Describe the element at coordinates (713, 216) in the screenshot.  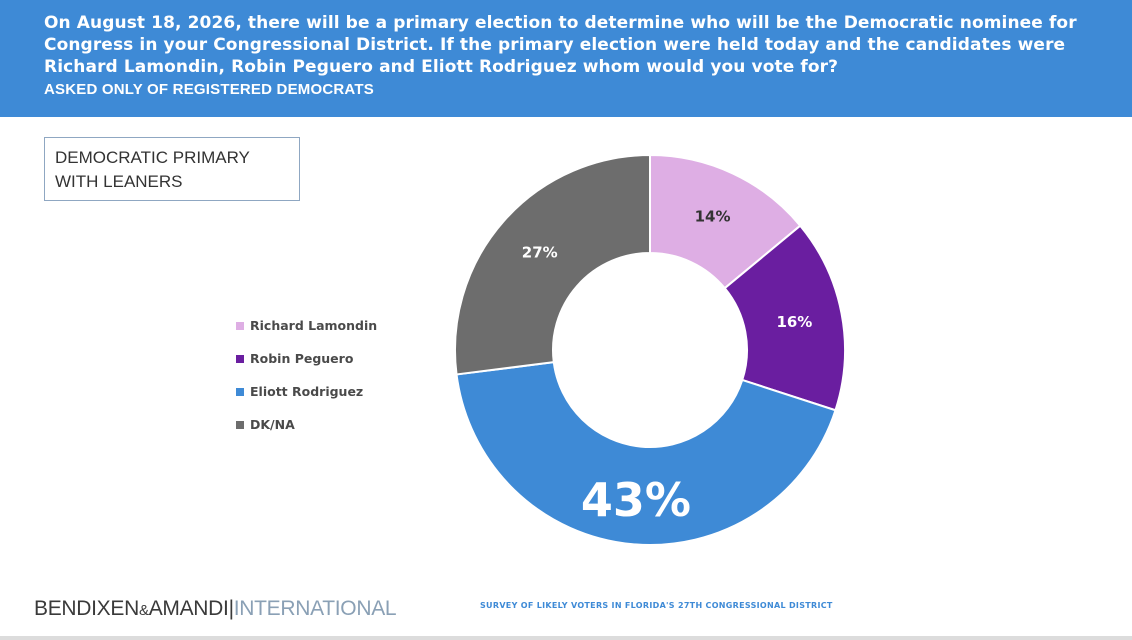
I see `data-label-richard-lamondin: 14%` at that location.